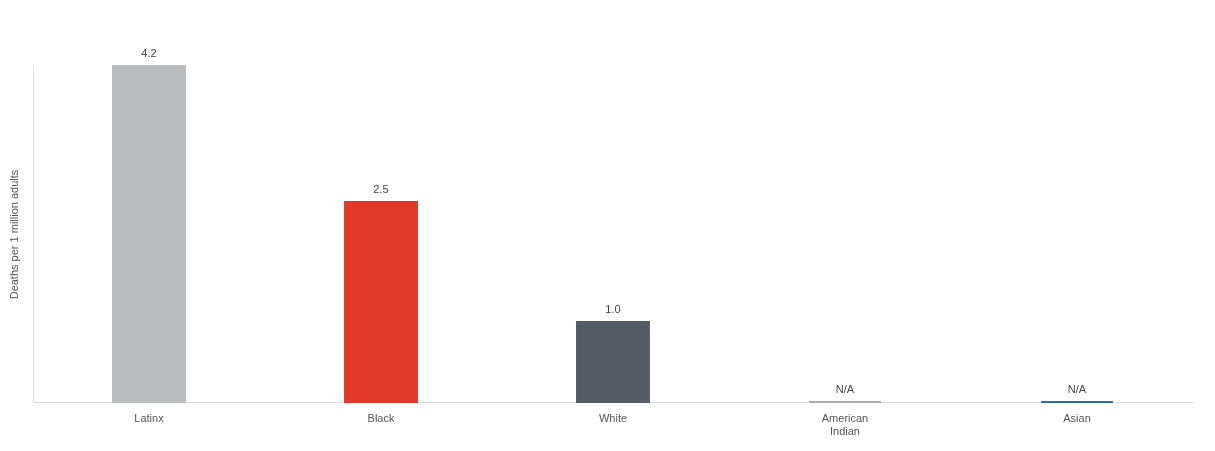 Image resolution: width=1215 pixels, height=451 pixels. Describe the element at coordinates (1077, 417) in the screenshot. I see `x-tick-label: Asian` at that location.